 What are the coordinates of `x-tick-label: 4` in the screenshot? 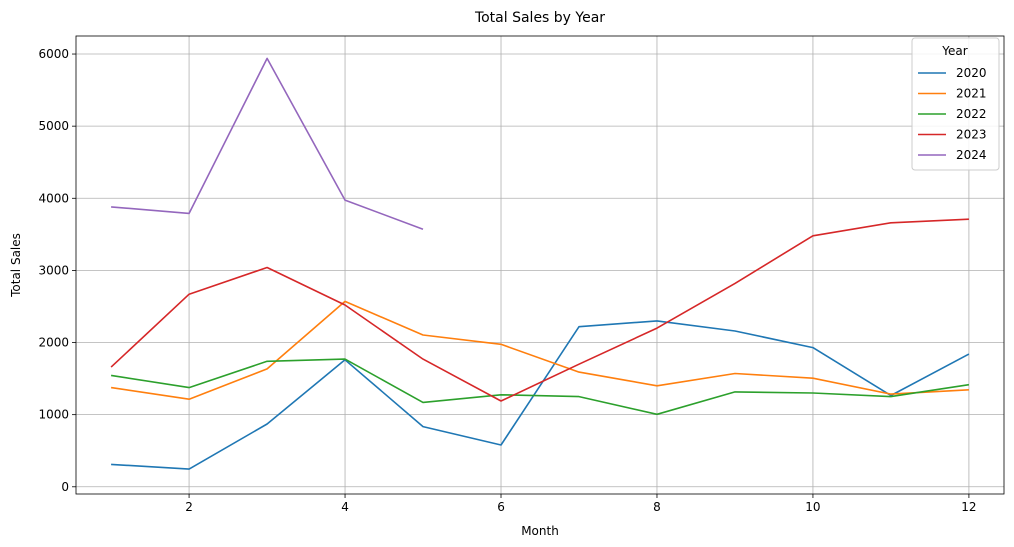 It's located at (345, 507).